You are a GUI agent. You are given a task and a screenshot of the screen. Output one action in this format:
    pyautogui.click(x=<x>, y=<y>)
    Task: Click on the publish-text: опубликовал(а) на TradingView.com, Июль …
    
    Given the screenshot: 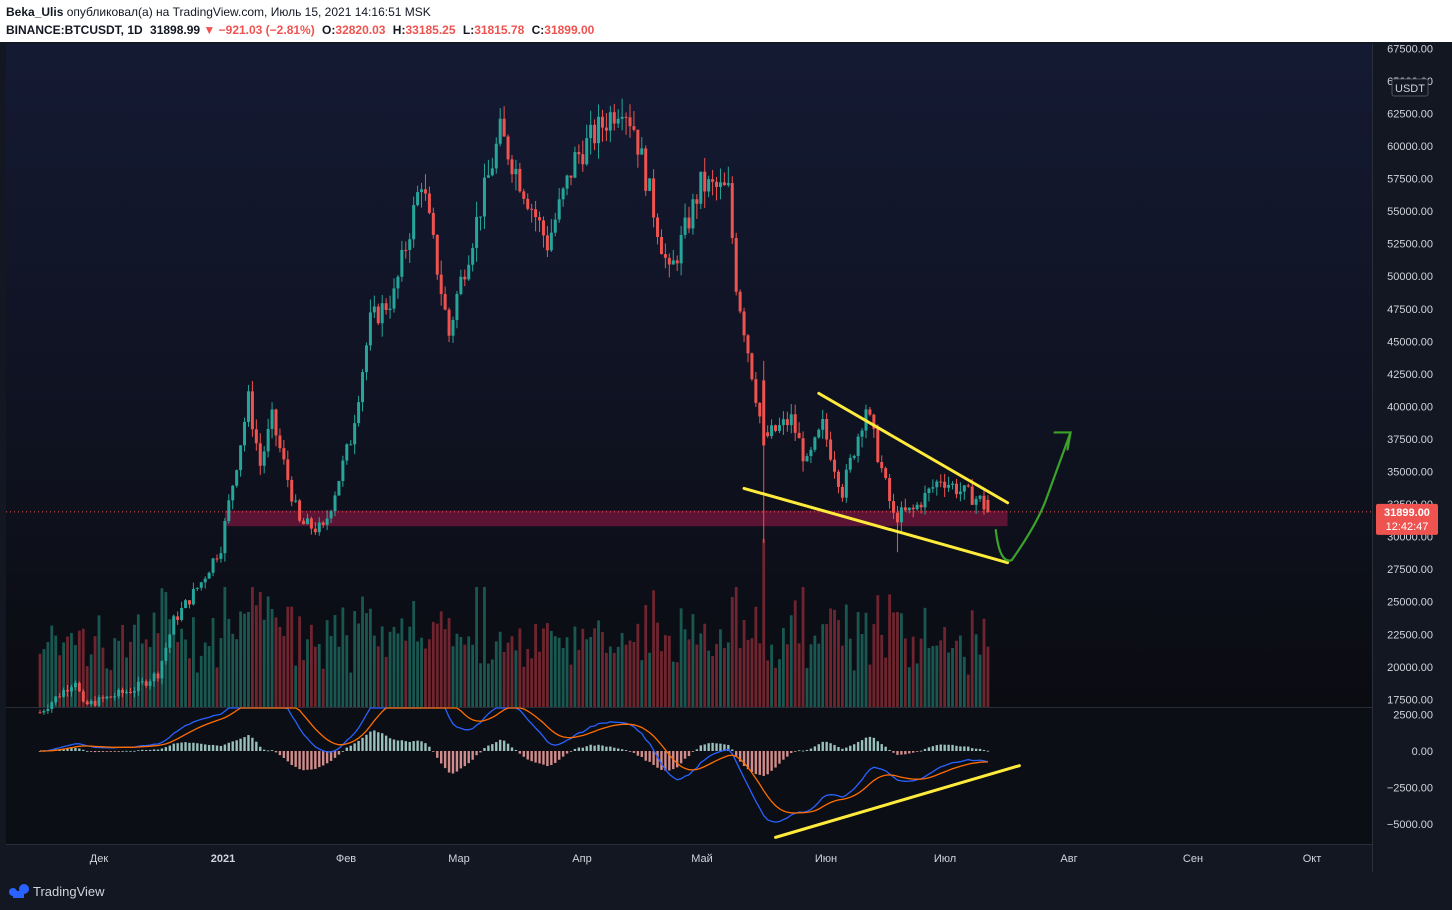 What is the action you would take?
    pyautogui.click(x=248, y=12)
    